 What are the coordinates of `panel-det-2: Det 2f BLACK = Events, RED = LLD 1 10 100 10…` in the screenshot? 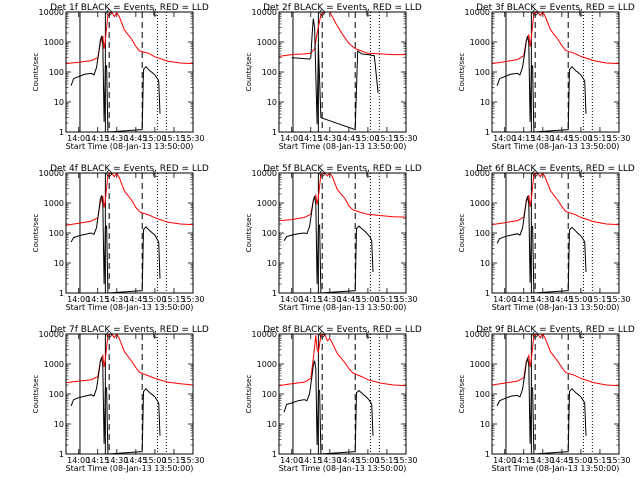 It's located at (333, 77).